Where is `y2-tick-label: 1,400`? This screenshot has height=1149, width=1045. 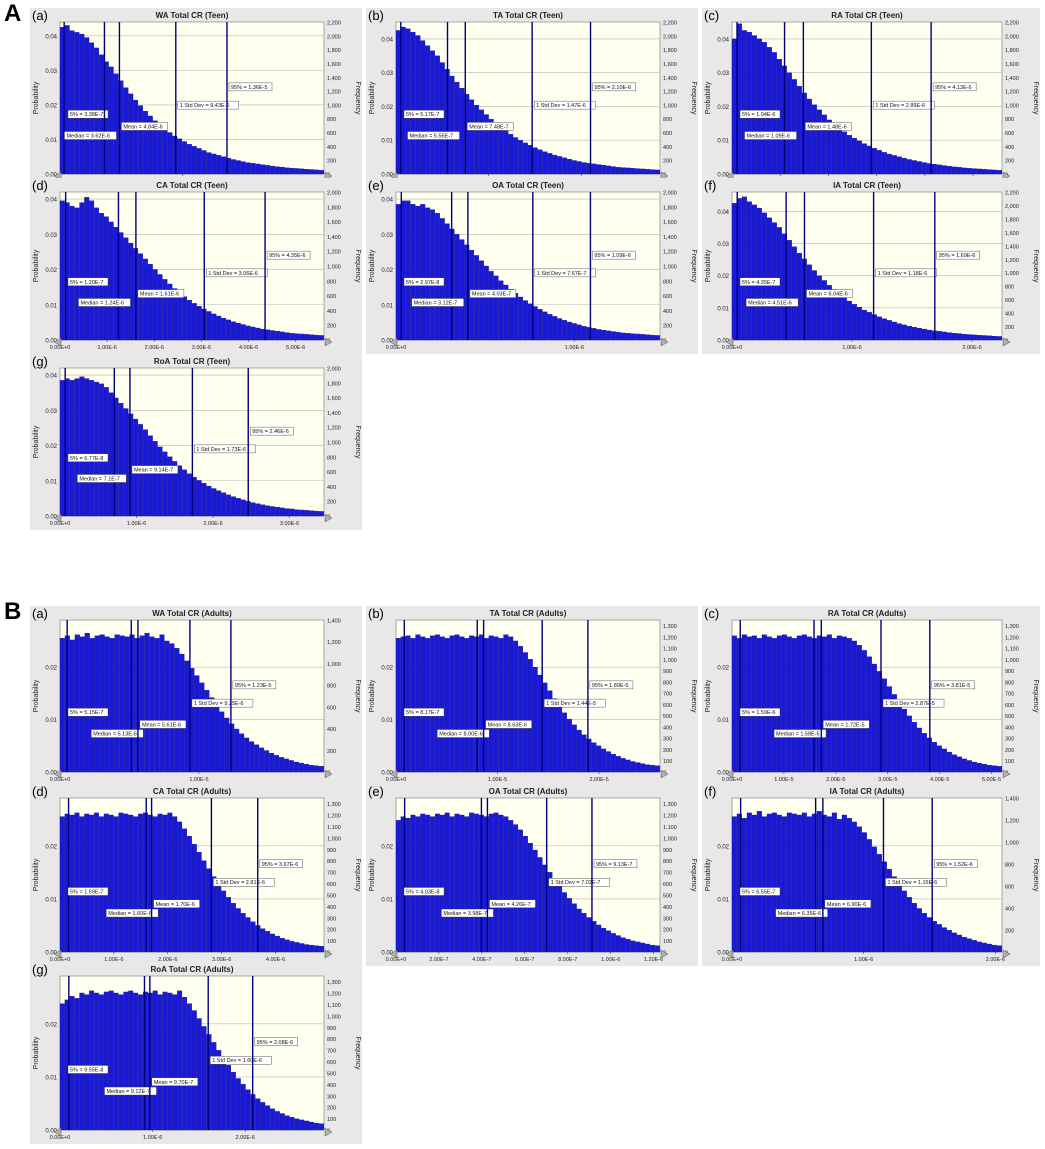 y2-tick-label: 1,400 is located at coordinates (1012, 247).